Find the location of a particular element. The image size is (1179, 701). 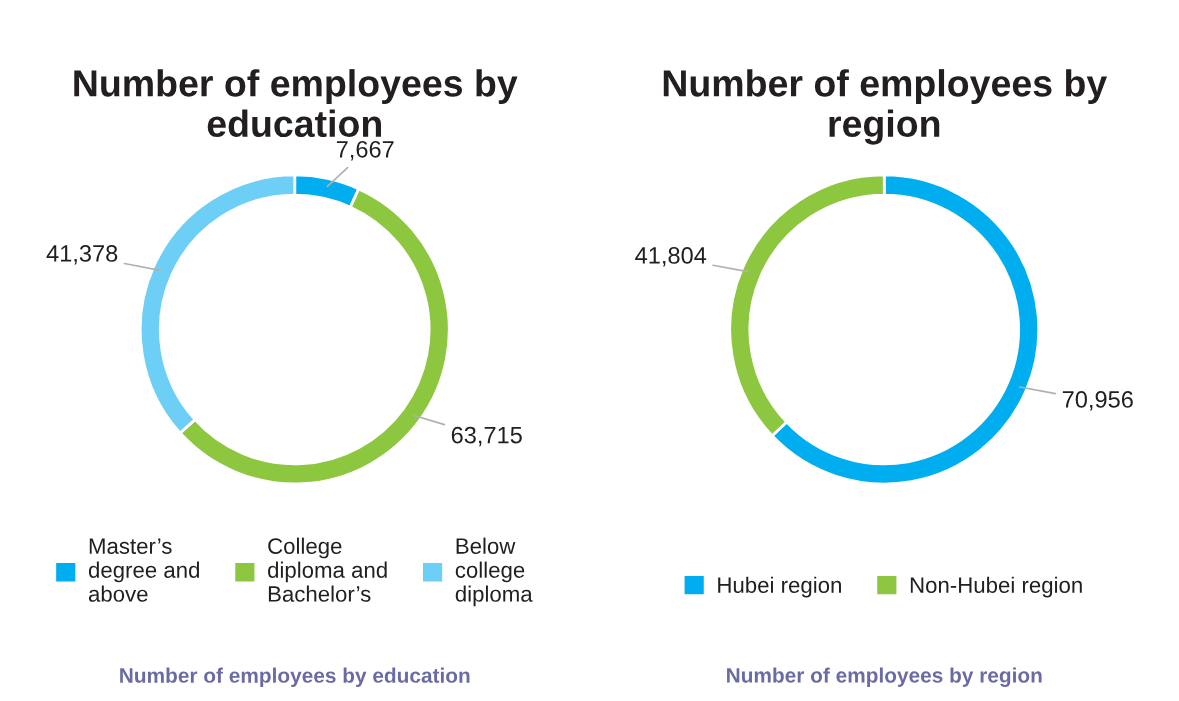

legend-label: College diploma and Bachelor’s is located at coordinates (327, 569).